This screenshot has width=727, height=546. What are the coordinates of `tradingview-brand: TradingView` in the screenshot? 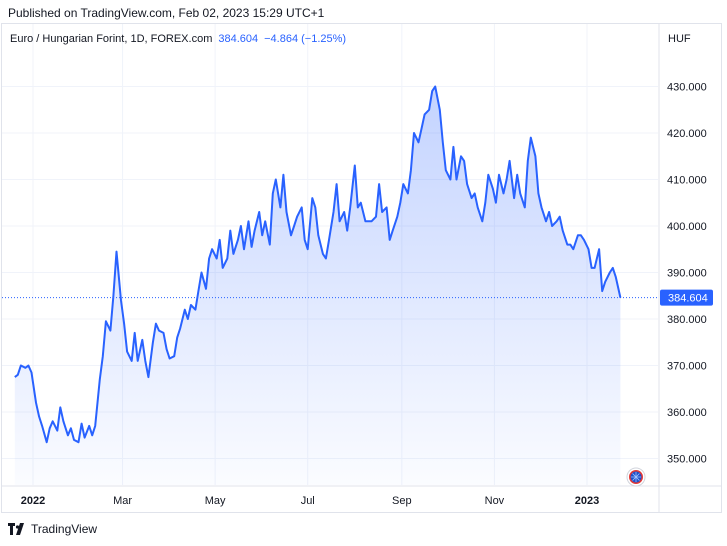 It's located at (52, 529).